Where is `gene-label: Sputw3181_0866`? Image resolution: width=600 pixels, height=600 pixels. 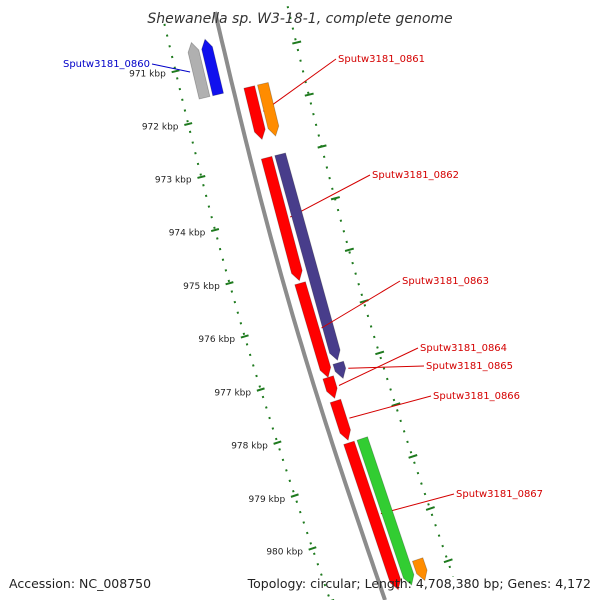 gene-label: Sputw3181_0866 is located at coordinates (476, 396).